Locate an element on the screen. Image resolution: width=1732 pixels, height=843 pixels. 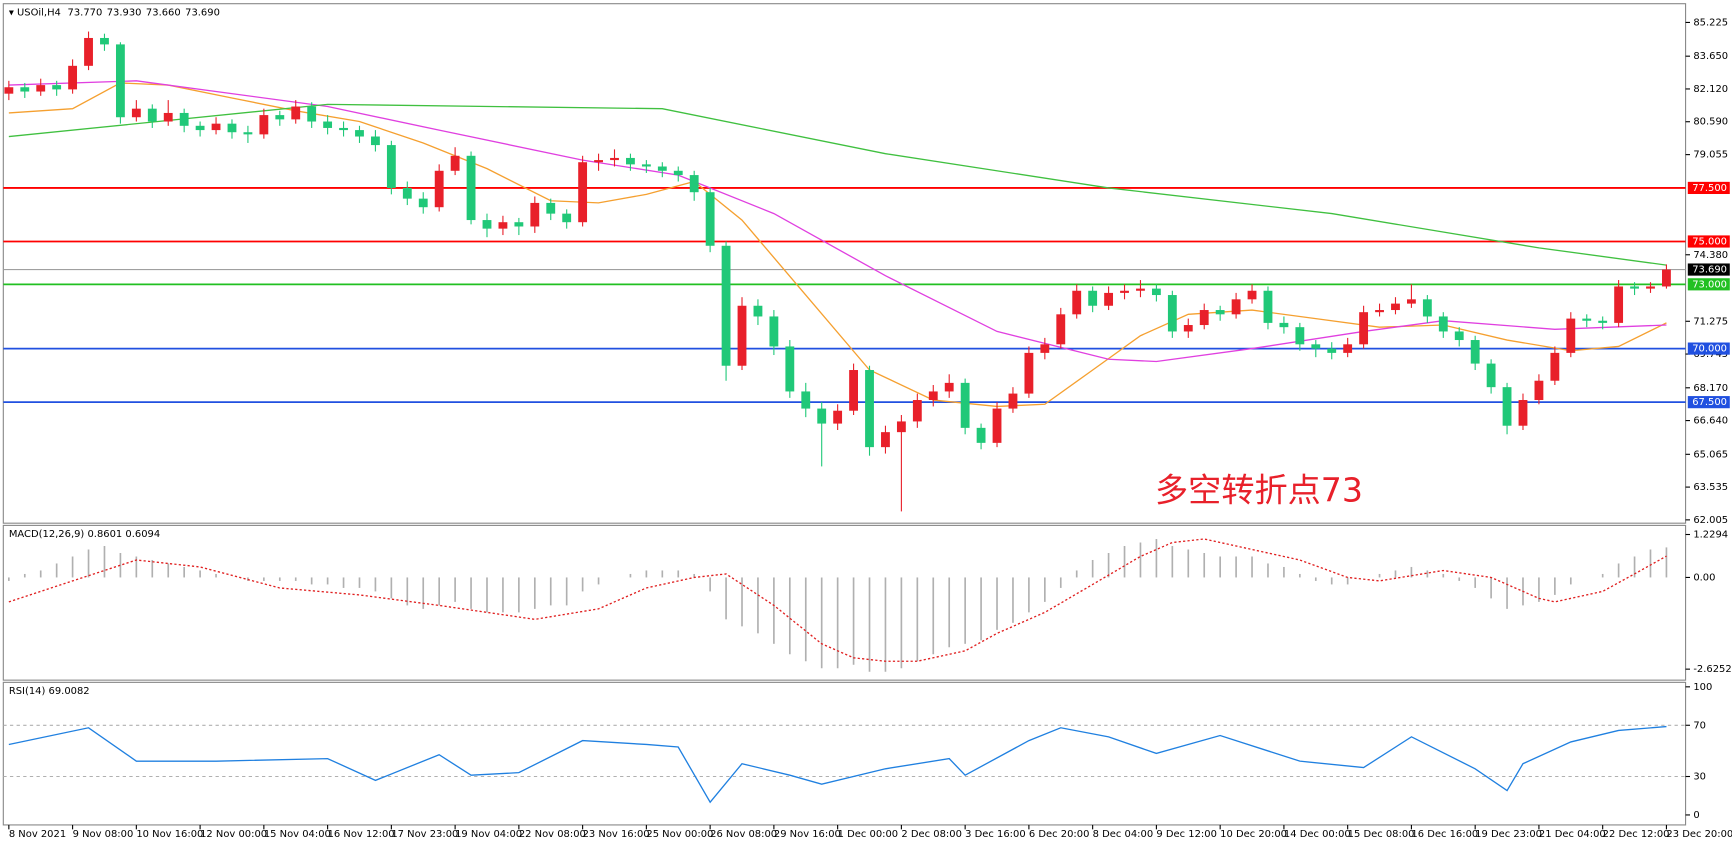
y-tick-label: 66.640 is located at coordinates (1710, 421).